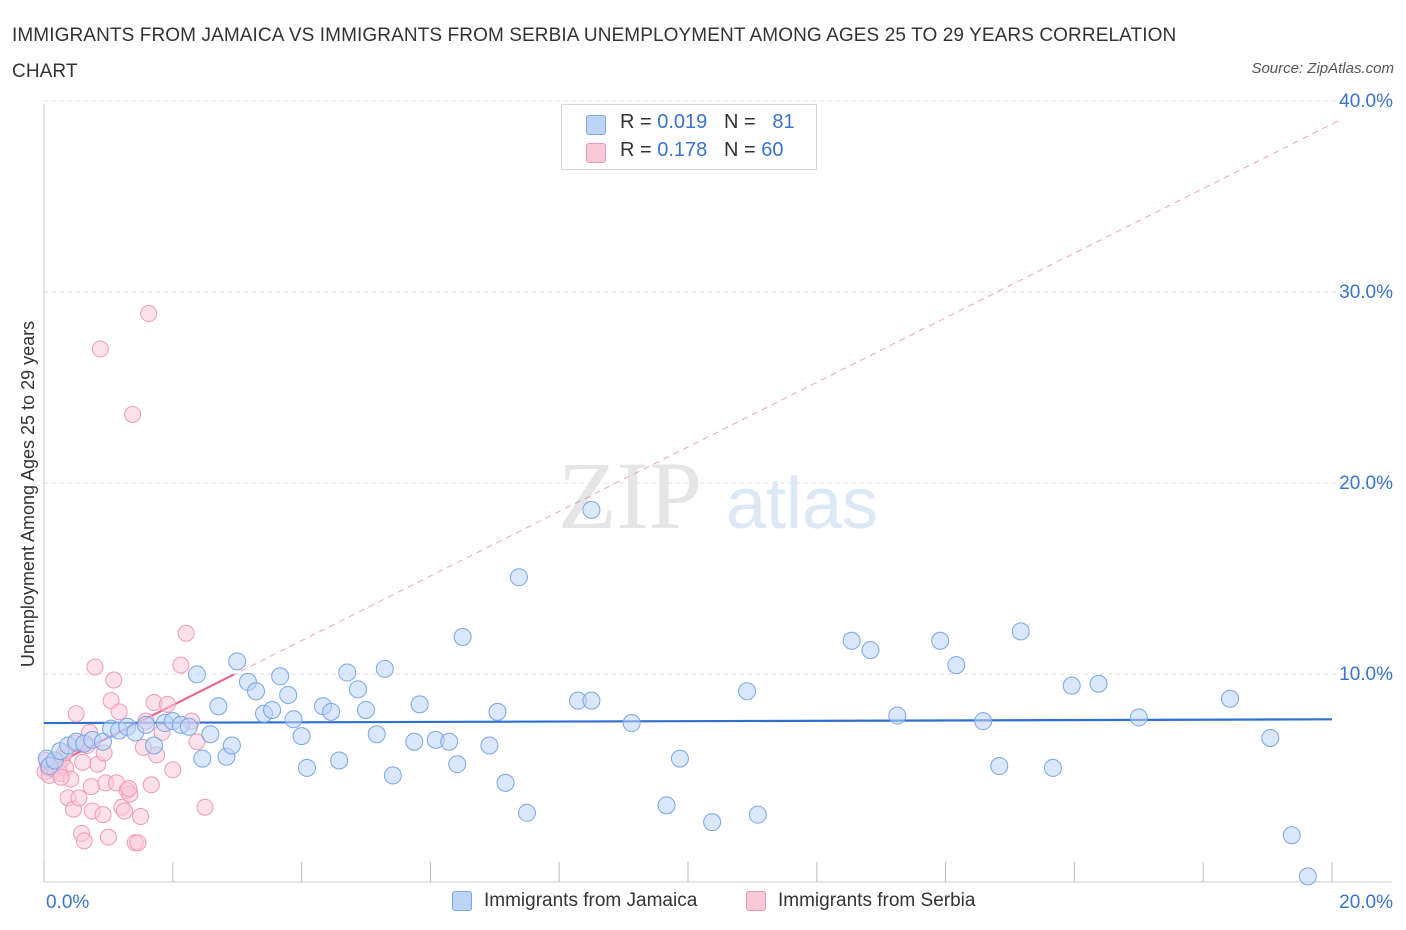  I want to click on stats-legend-text: R = 0.019 N = 81, so click(707, 122).